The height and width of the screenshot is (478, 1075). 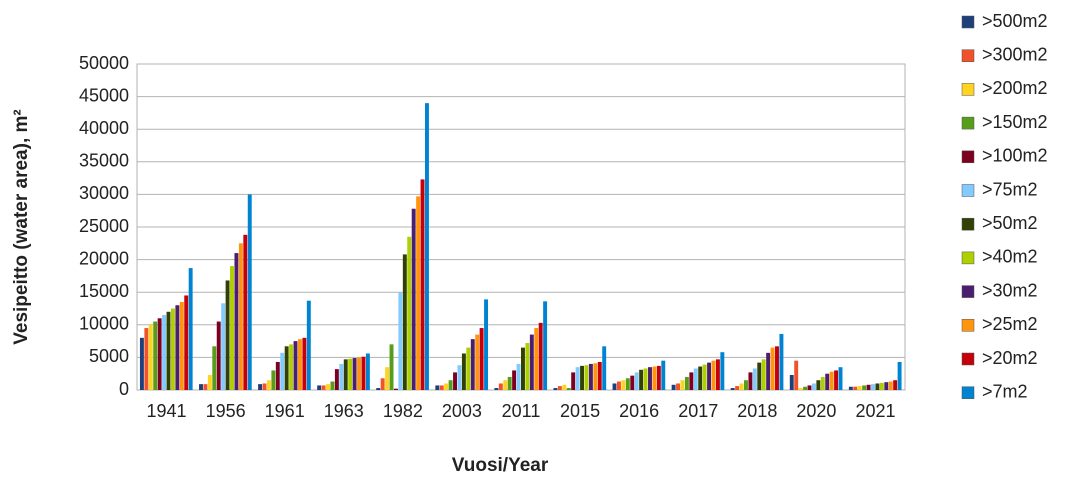 I want to click on x-tick-label: 1961, so click(x=285, y=411).